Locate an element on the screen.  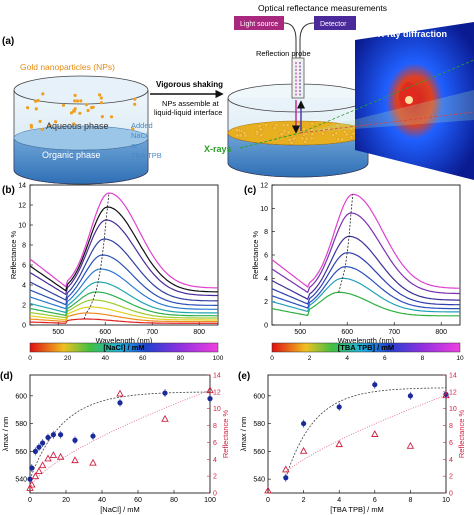
panel-label: (b) is located at coordinates (8, 190).